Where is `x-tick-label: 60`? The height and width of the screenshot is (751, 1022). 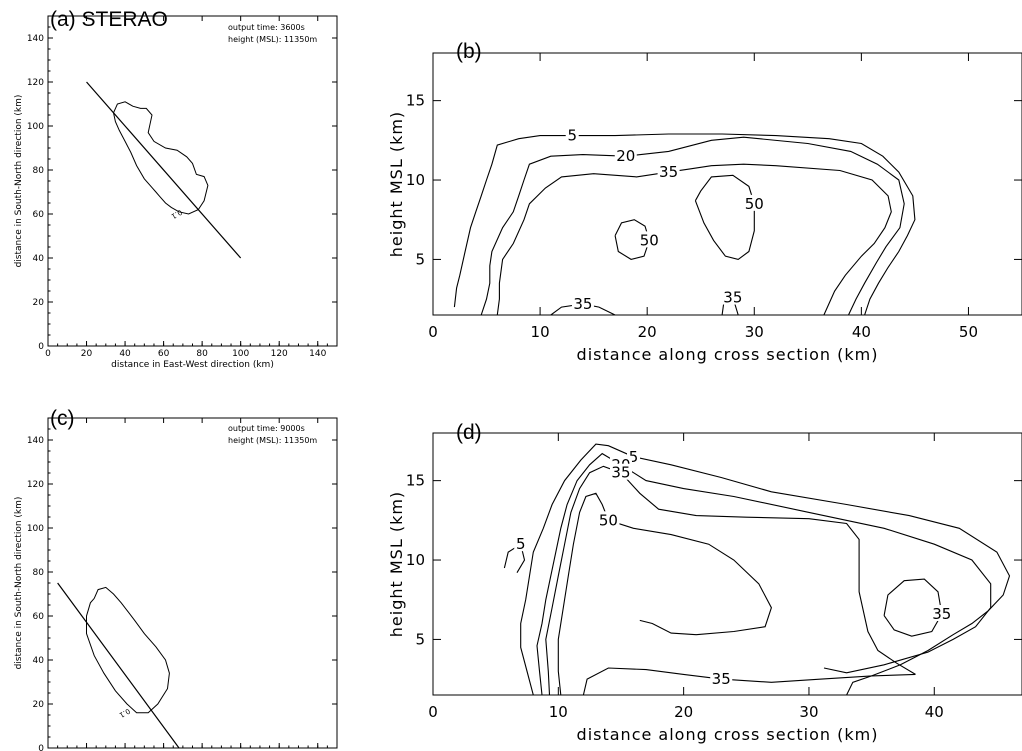 x-tick-label: 60 is located at coordinates (164, 354).